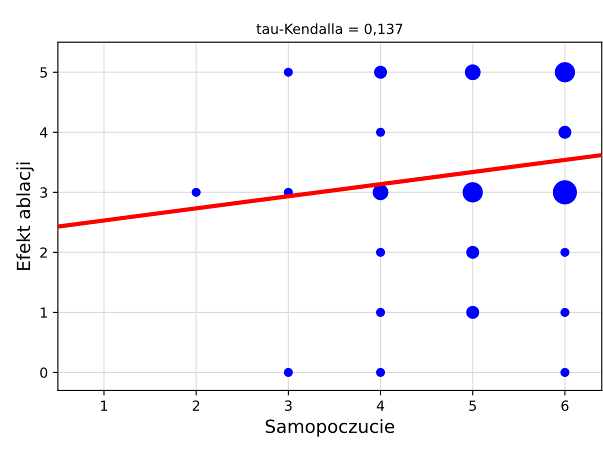  Describe the element at coordinates (43, 252) in the screenshot. I see `y-tick-label: 2` at that location.